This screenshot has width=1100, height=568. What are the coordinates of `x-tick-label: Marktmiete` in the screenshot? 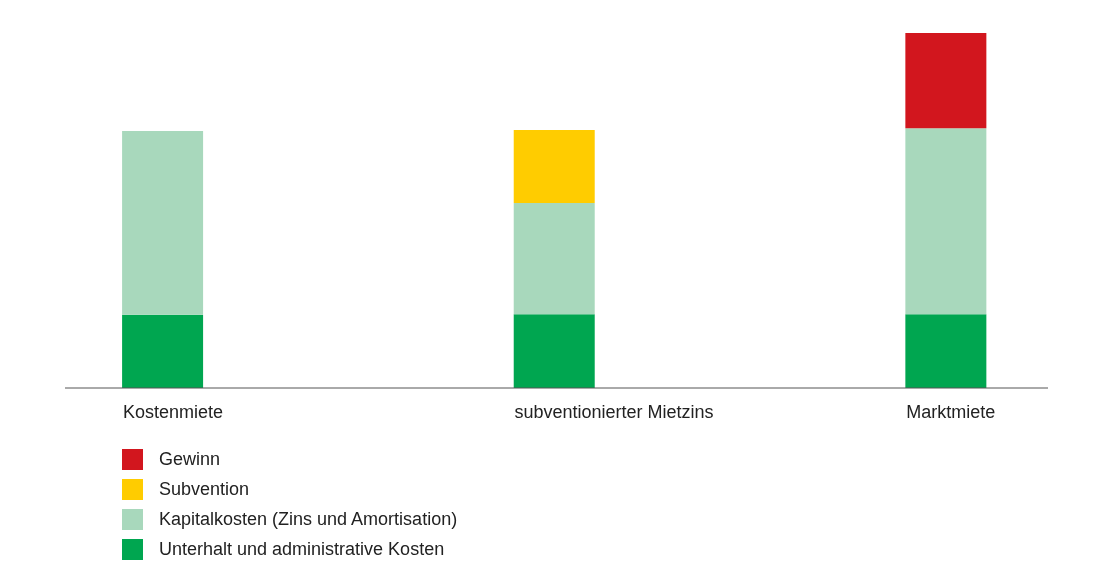 It's located at (951, 412).